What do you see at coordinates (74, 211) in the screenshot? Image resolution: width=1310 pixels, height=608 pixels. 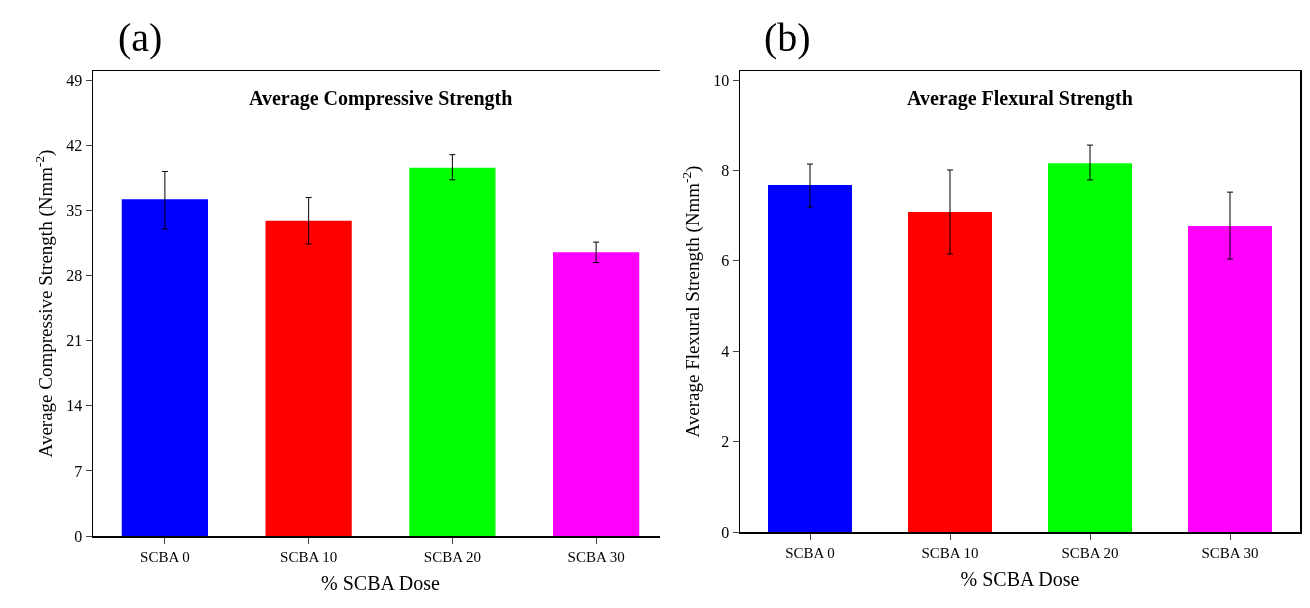 I see `y-tick-label: 35` at bounding box center [74, 211].